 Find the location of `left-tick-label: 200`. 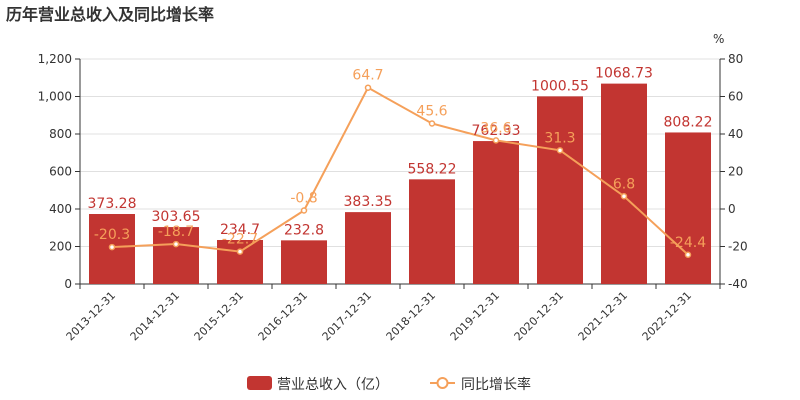

left-tick-label: 200 is located at coordinates (60, 247).